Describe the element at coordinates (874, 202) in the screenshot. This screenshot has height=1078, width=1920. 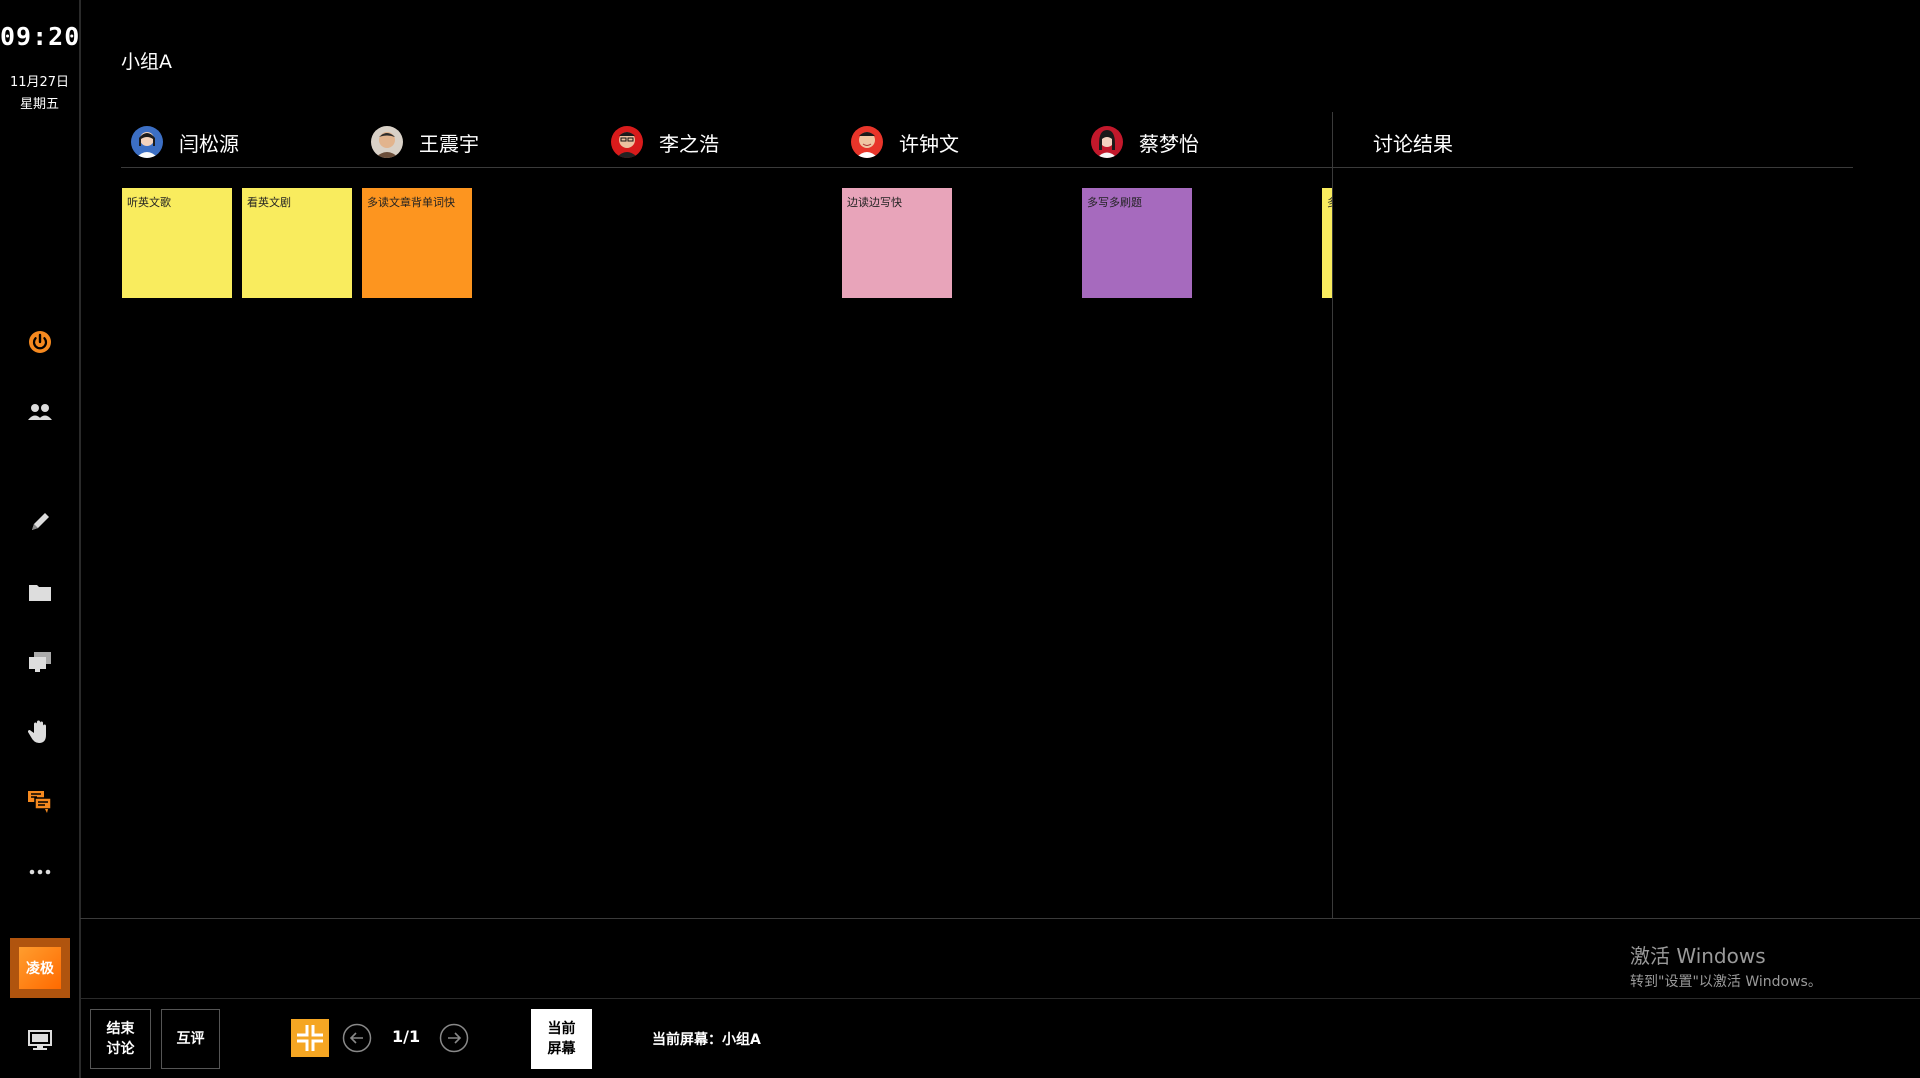
I see `note-text: 边读边写快` at that location.